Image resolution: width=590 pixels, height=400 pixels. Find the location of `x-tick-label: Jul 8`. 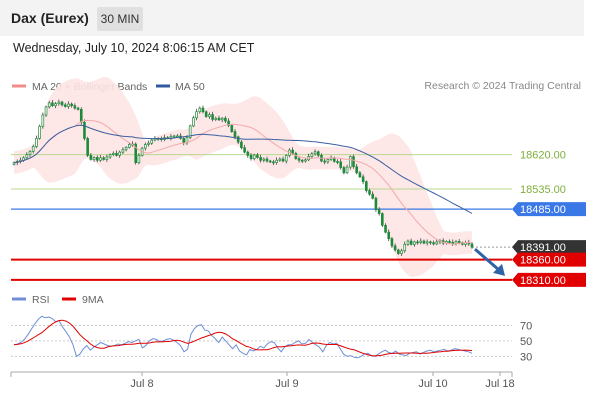

x-tick-label: Jul 8 is located at coordinates (141, 384).